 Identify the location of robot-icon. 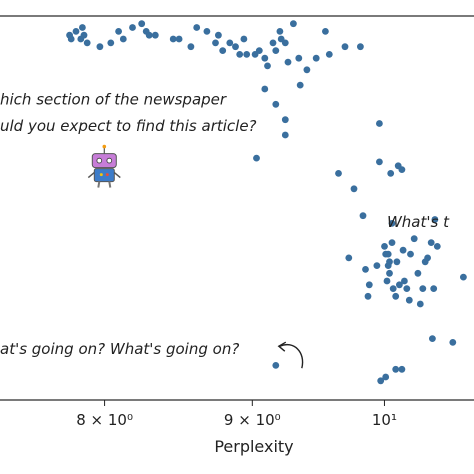
(104, 166).